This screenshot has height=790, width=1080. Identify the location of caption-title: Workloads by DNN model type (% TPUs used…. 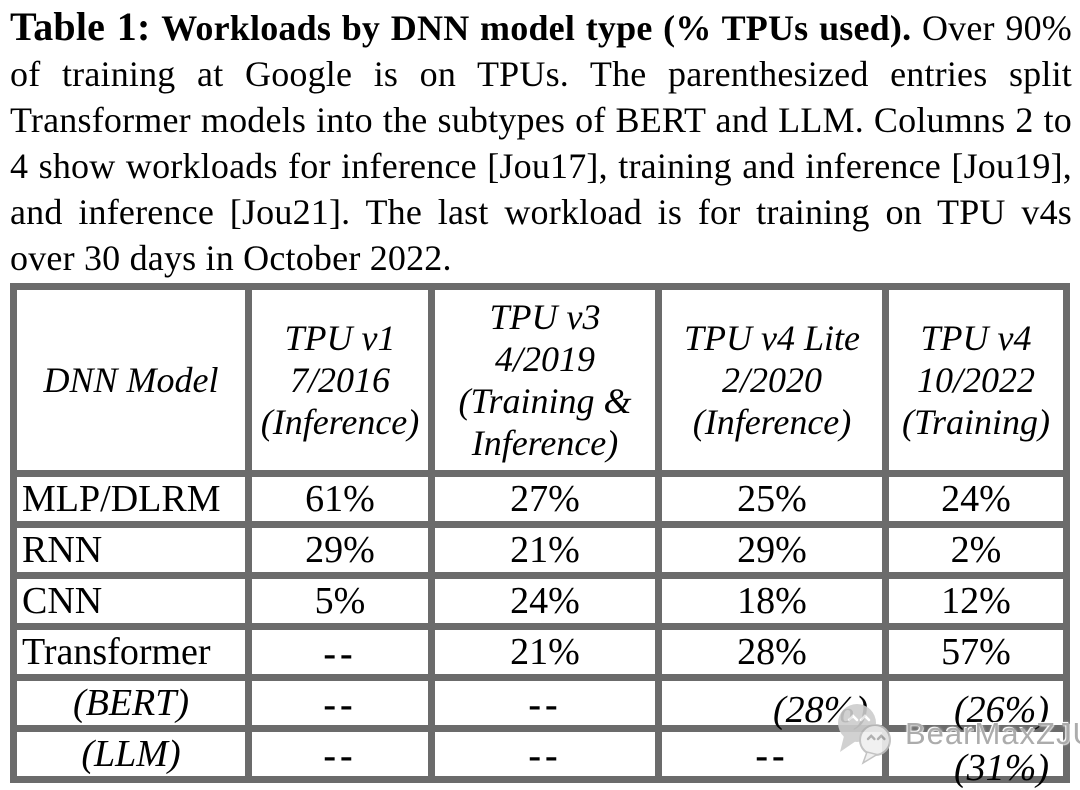
(536, 28).